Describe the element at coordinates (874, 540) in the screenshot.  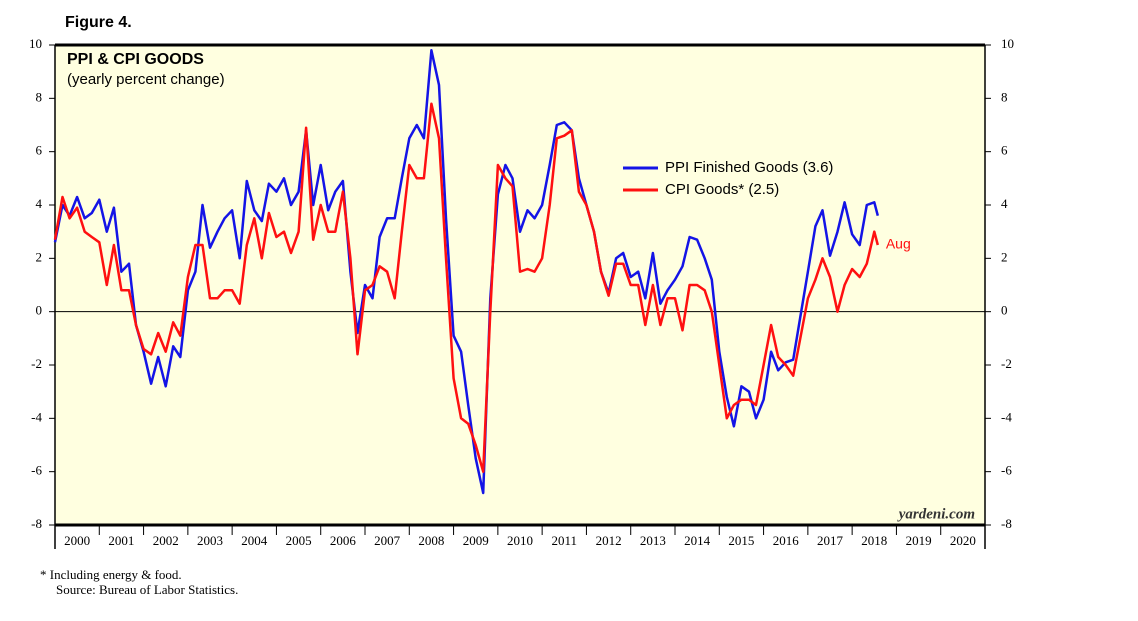
I see `x-tick-label: 2018` at that location.